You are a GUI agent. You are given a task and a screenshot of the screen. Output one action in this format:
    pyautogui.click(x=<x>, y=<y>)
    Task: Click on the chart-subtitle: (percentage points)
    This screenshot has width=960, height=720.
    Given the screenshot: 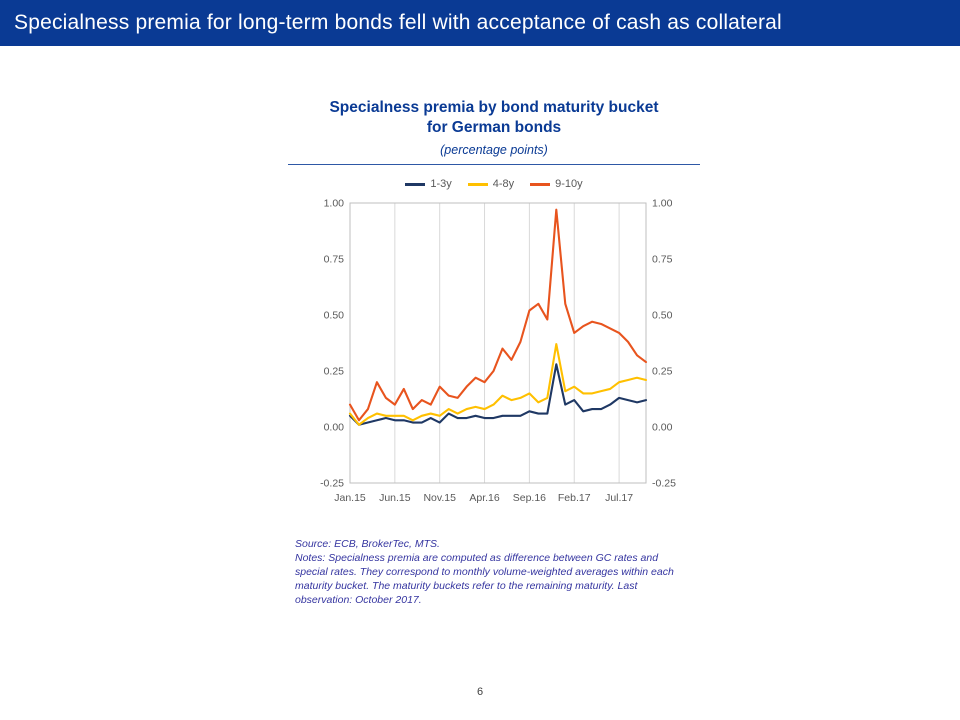 What is the action you would take?
    pyautogui.click(x=494, y=150)
    